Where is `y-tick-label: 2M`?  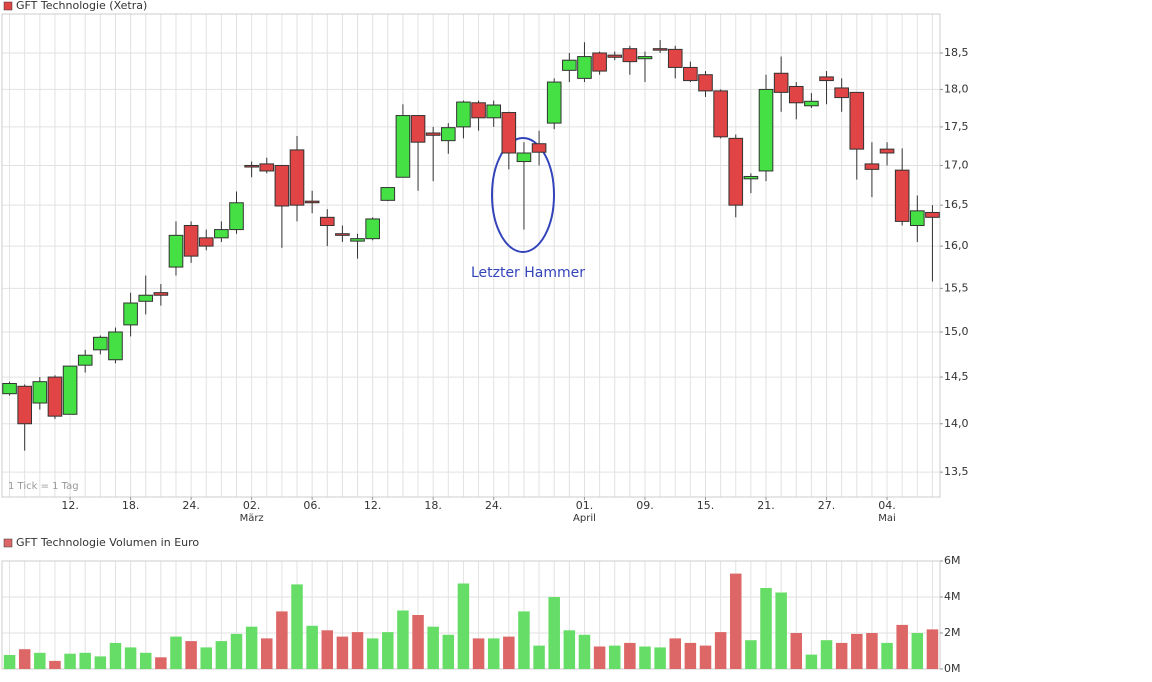 y-tick-label: 2M is located at coordinates (952, 632).